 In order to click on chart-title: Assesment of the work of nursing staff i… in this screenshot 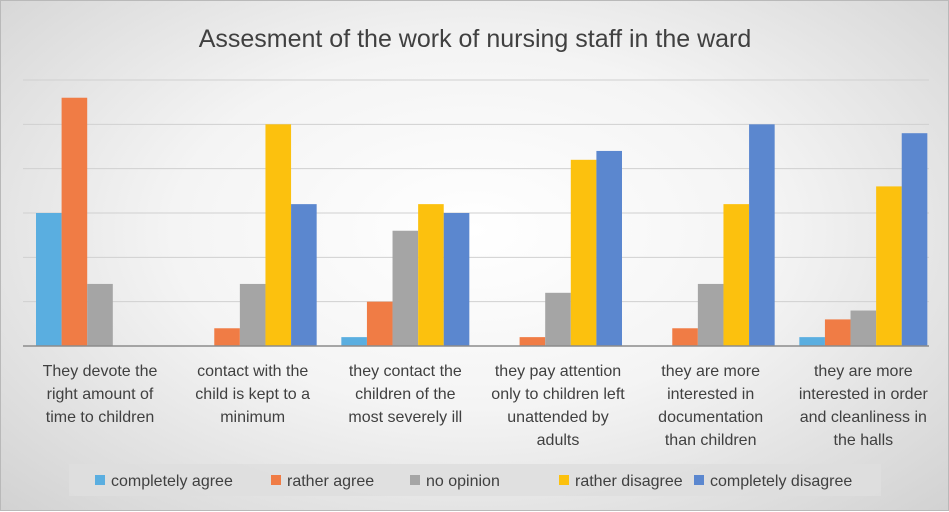, I will do `click(475, 39)`.